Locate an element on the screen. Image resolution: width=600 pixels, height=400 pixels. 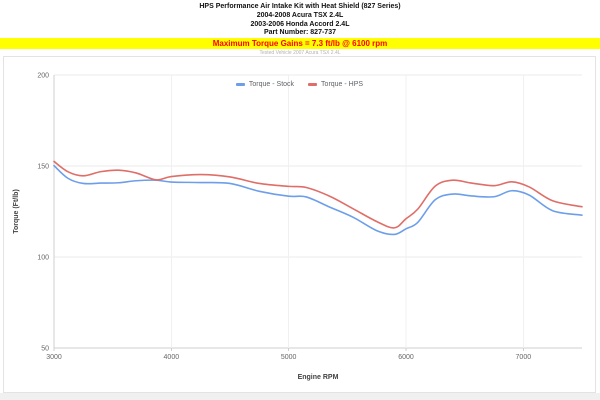
legend-label-hps: Torque - HPS is located at coordinates (342, 84).